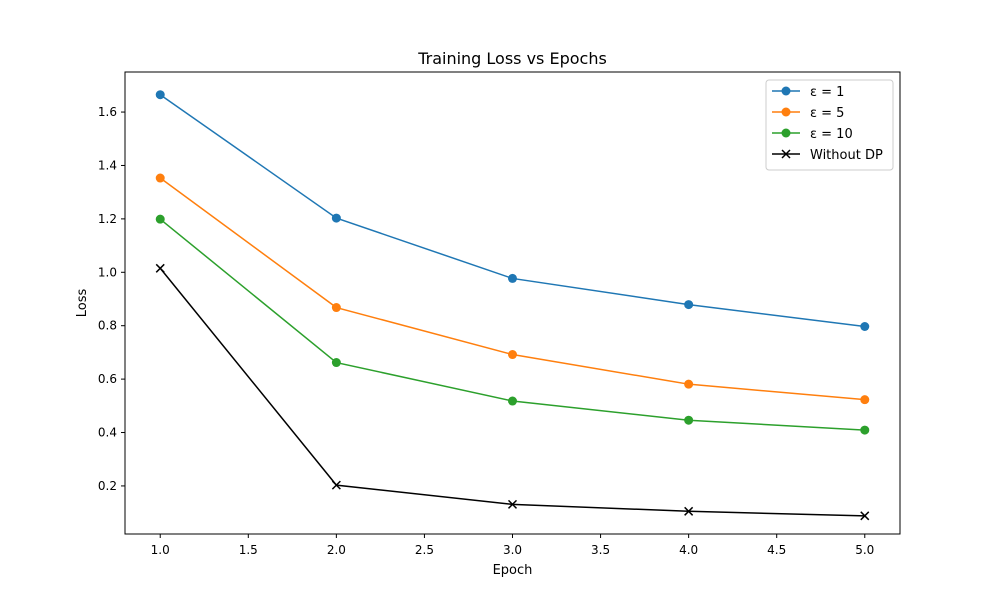  I want to click on x-tick-label: 1.5, so click(248, 550).